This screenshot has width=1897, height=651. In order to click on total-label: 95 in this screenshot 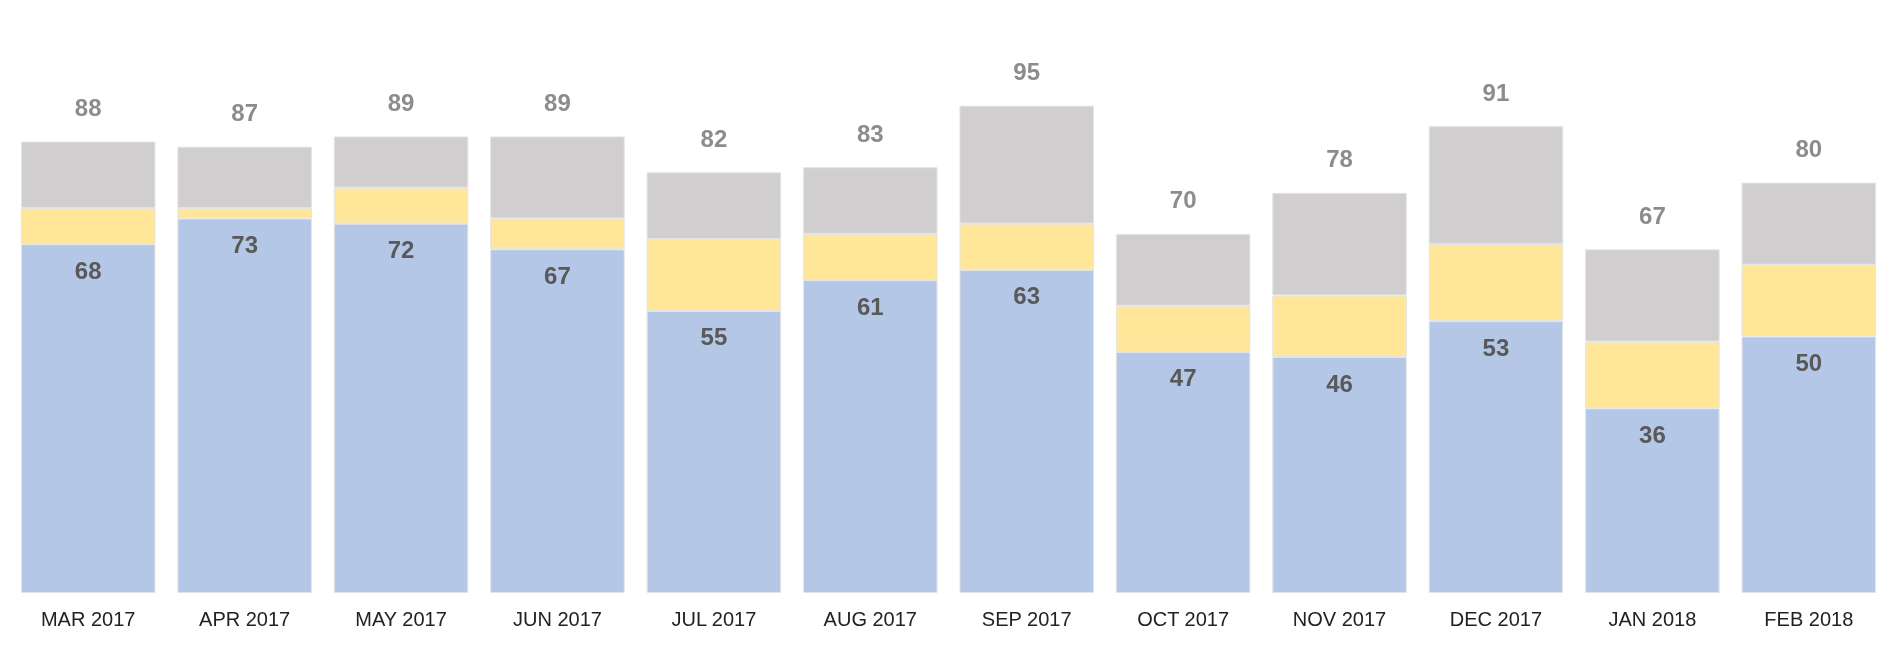, I will do `click(1027, 72)`.